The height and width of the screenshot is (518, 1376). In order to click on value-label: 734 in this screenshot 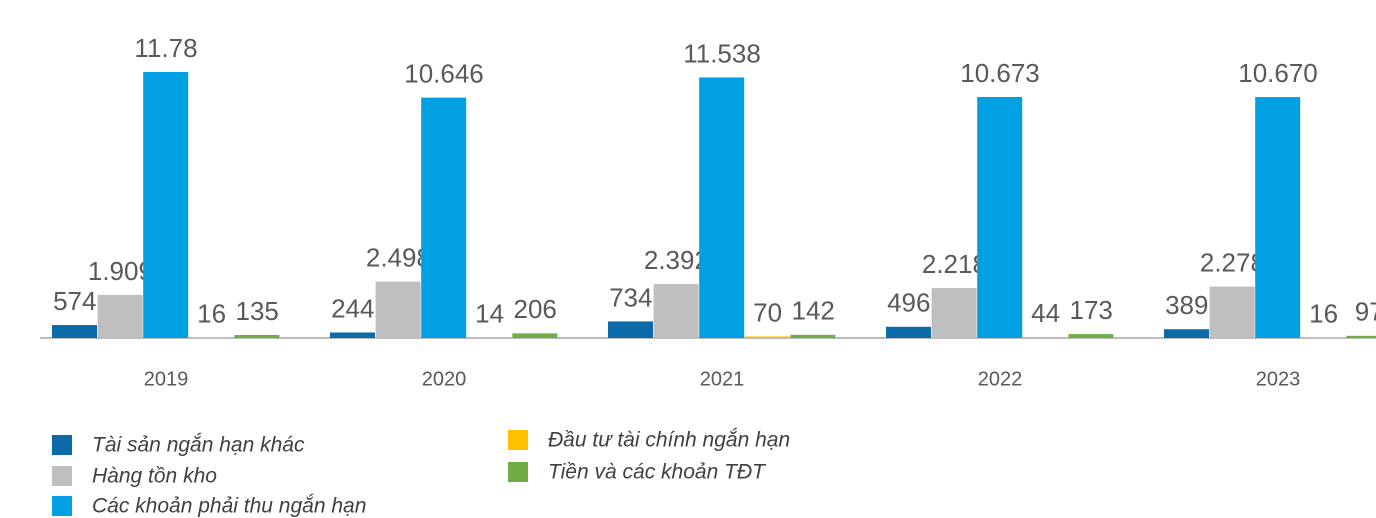, I will do `click(630, 297)`.